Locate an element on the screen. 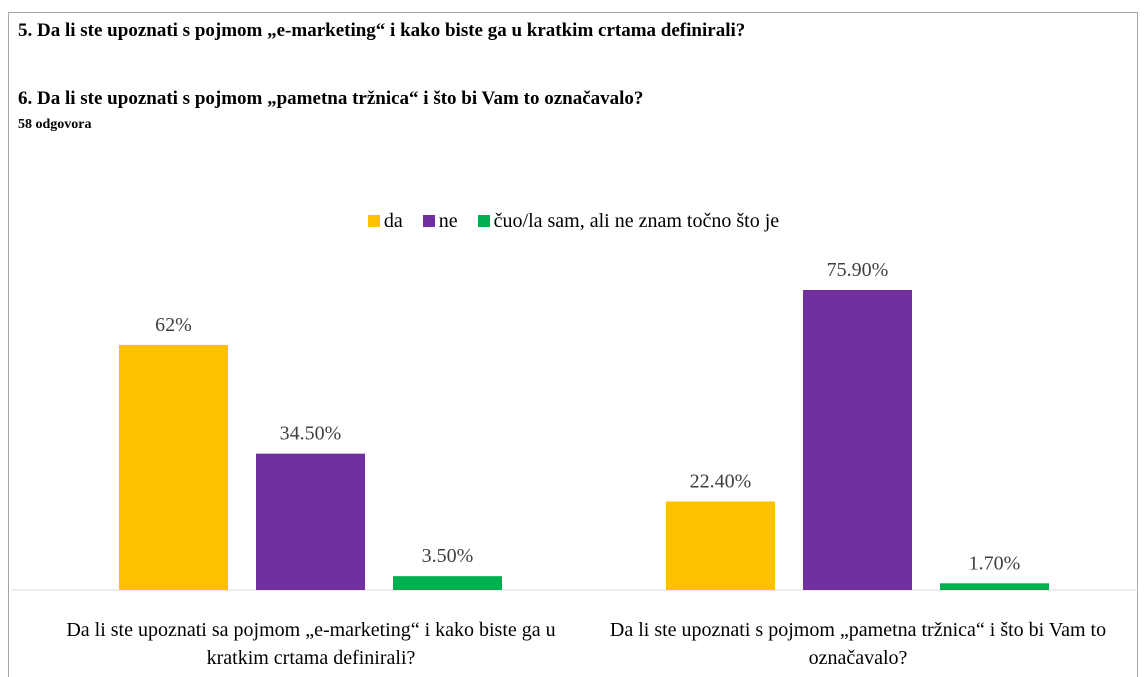 The width and height of the screenshot is (1147, 677). value-label: 3.50% is located at coordinates (448, 556).